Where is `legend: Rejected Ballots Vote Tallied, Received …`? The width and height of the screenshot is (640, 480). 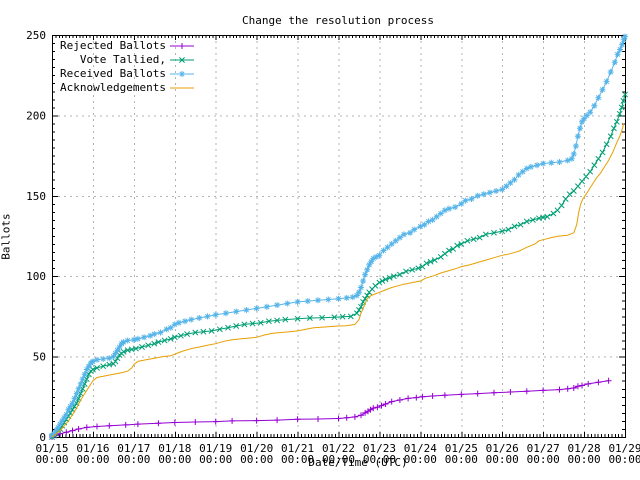
legend: Rejected Ballots Vote Tallied, Received … is located at coordinates (109, 67).